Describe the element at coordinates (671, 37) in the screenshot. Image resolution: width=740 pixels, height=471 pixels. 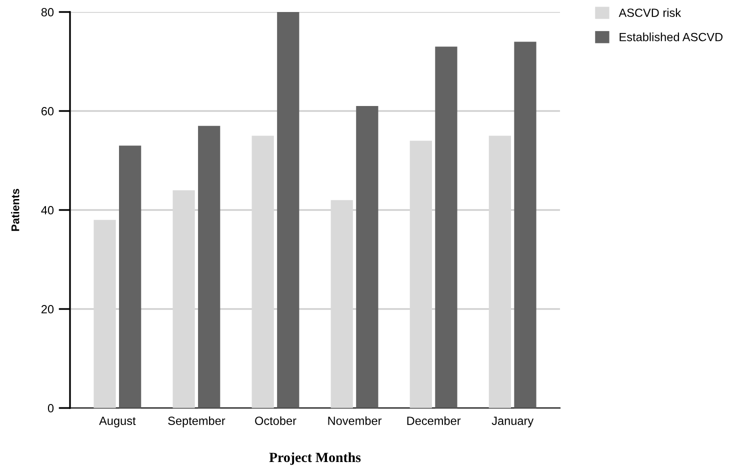
I see `legend-label: Established ASCVD` at that location.